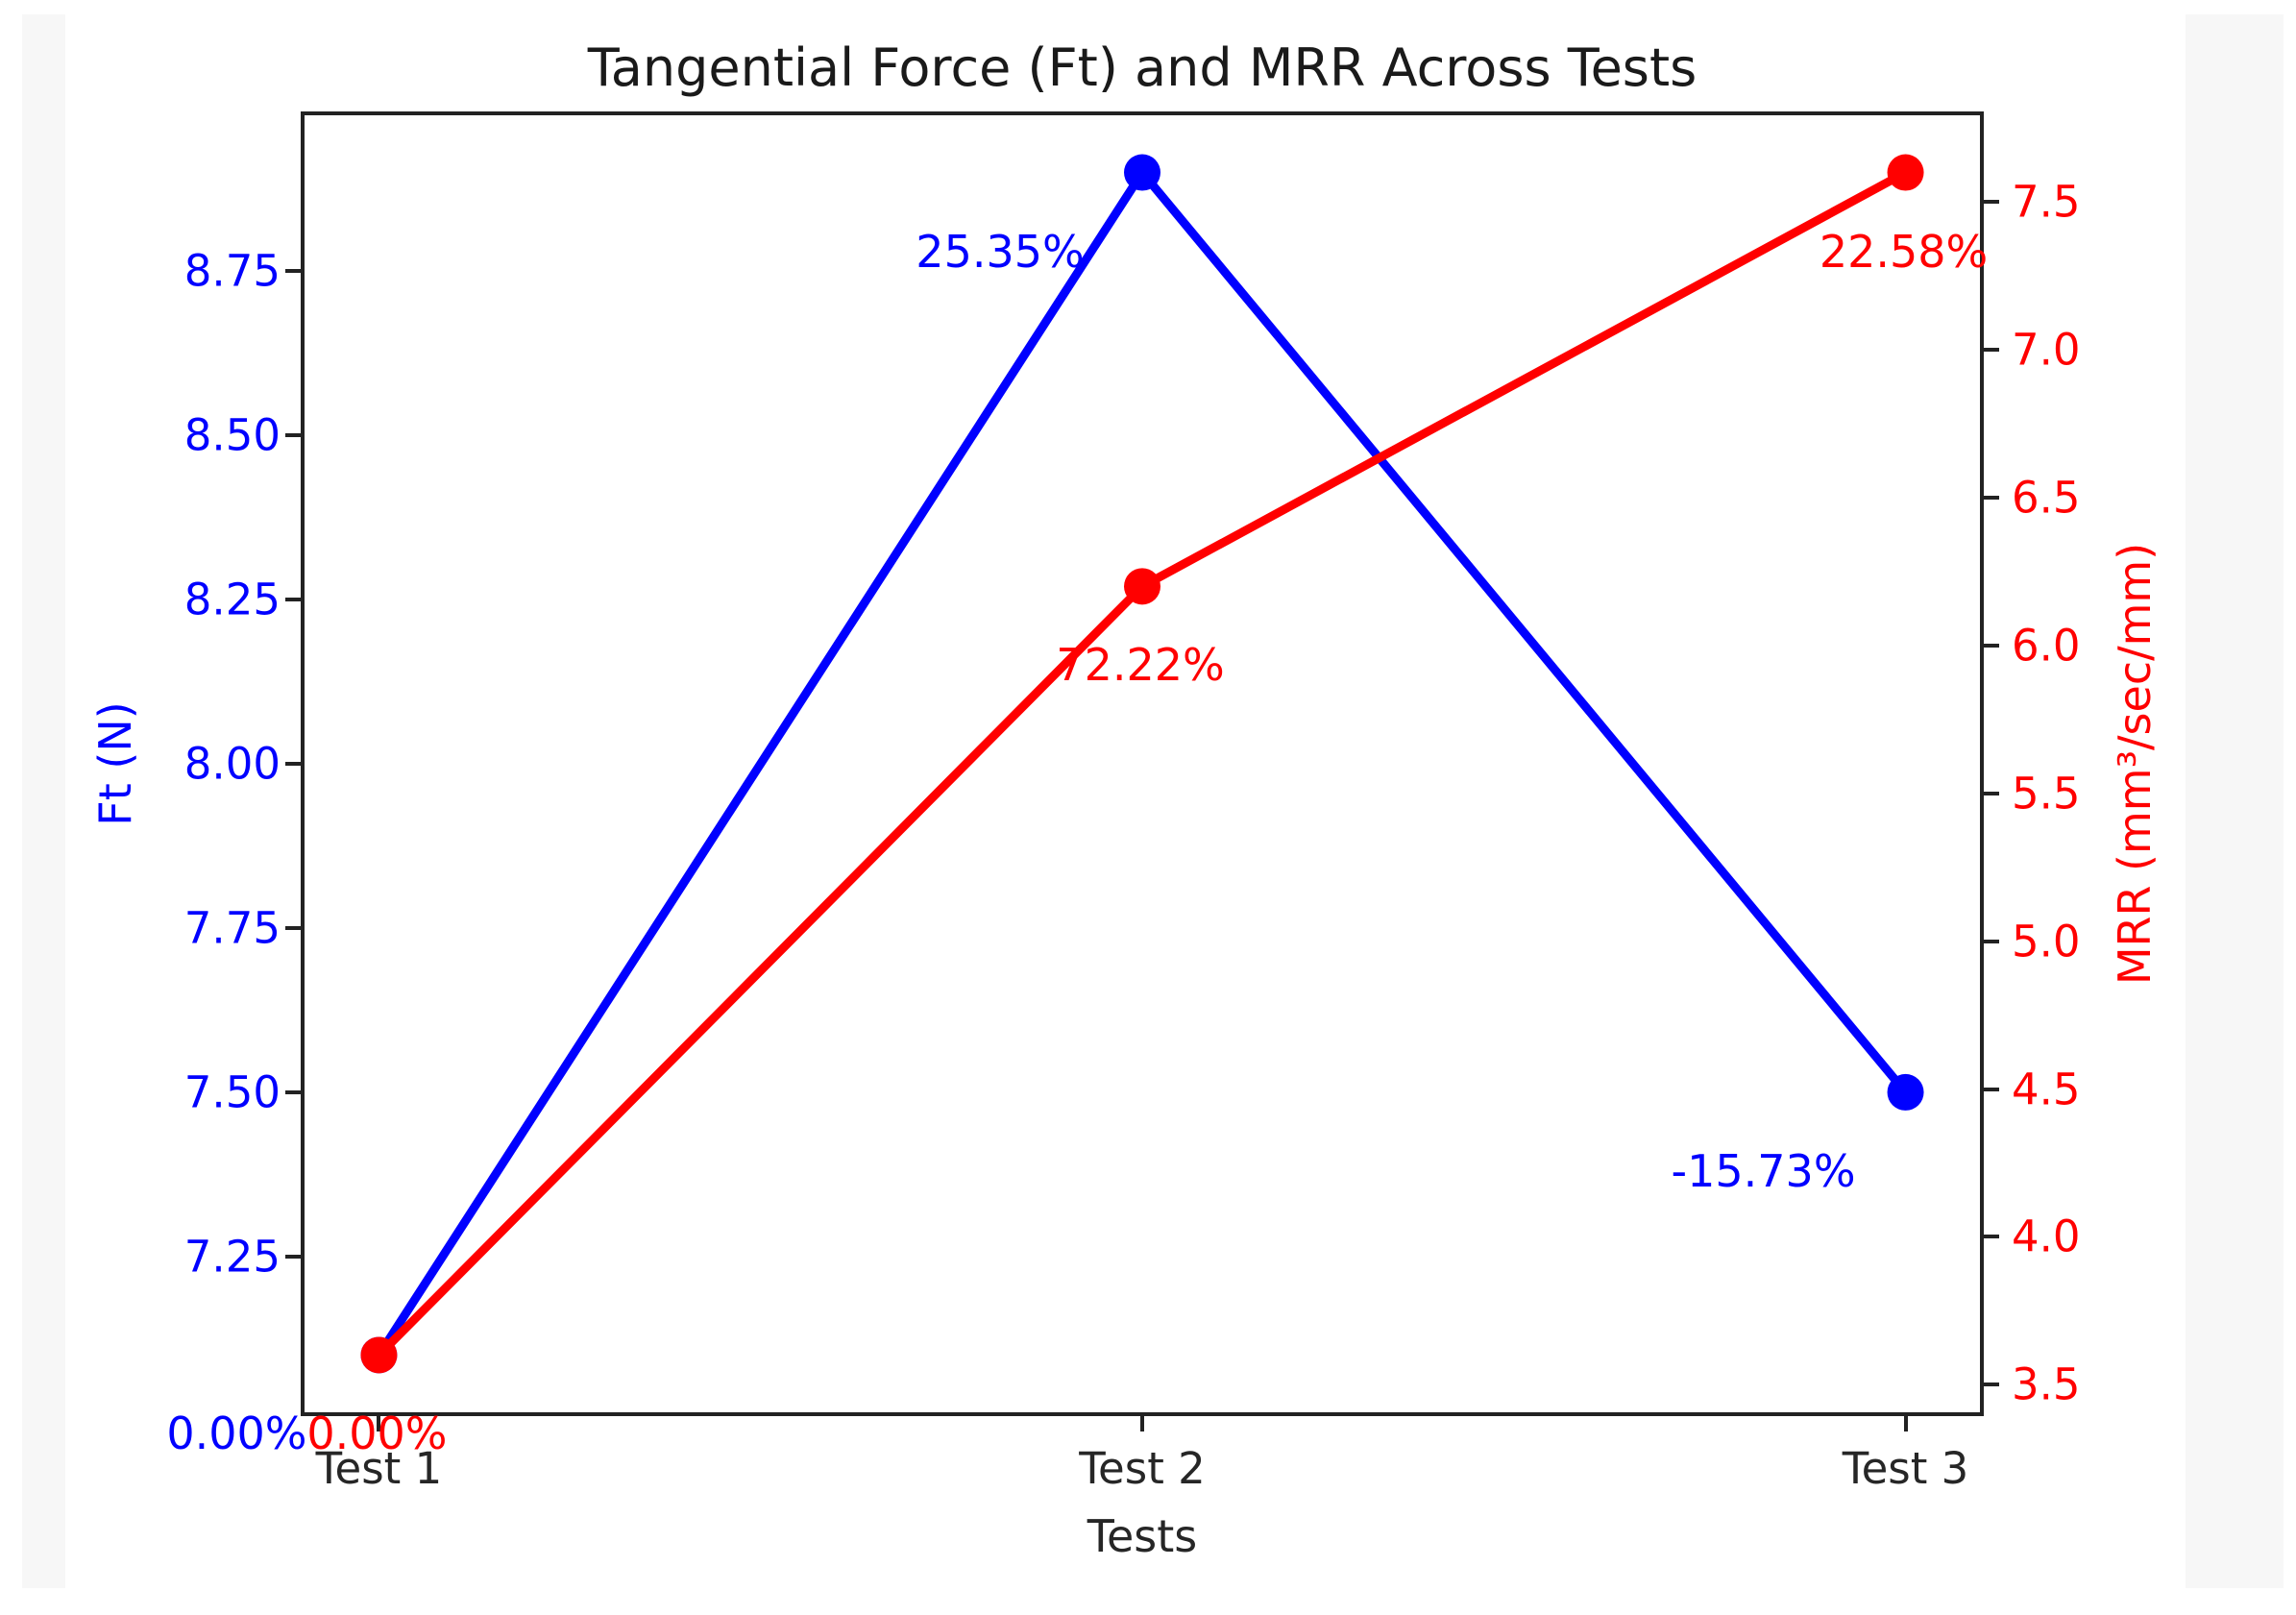  Describe the element at coordinates (2046, 202) in the screenshot. I see `right-axis-tick-label: 7.5` at that location.